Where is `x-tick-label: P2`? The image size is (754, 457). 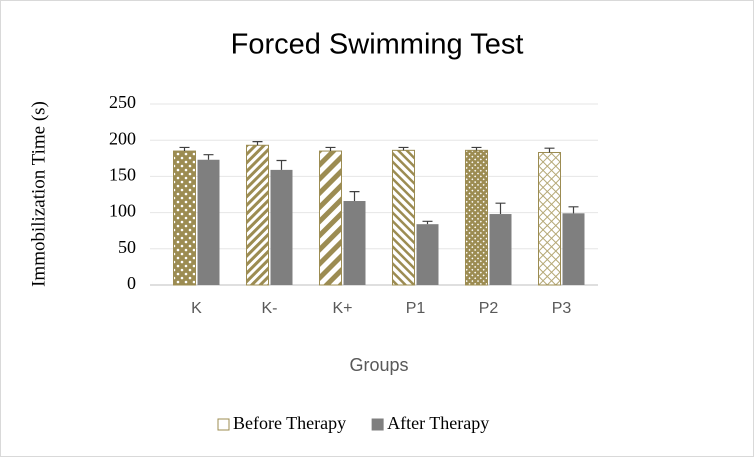
x-tick-label: P2 is located at coordinates (489, 308).